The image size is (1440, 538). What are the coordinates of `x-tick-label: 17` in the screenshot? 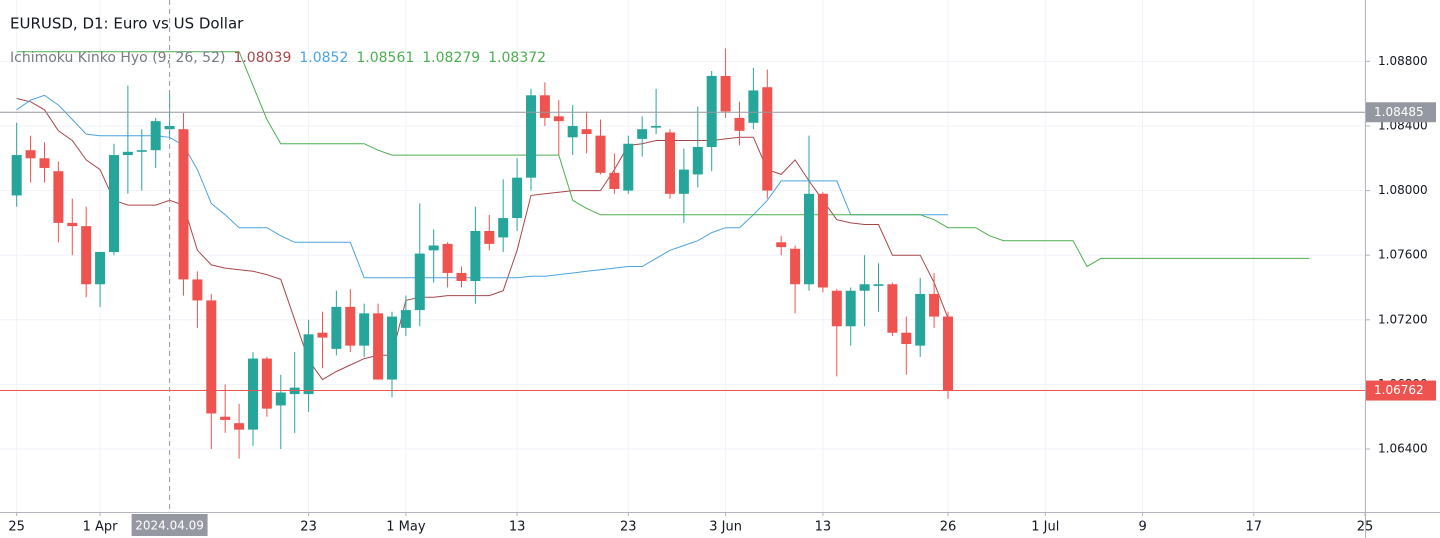 It's located at (1254, 527).